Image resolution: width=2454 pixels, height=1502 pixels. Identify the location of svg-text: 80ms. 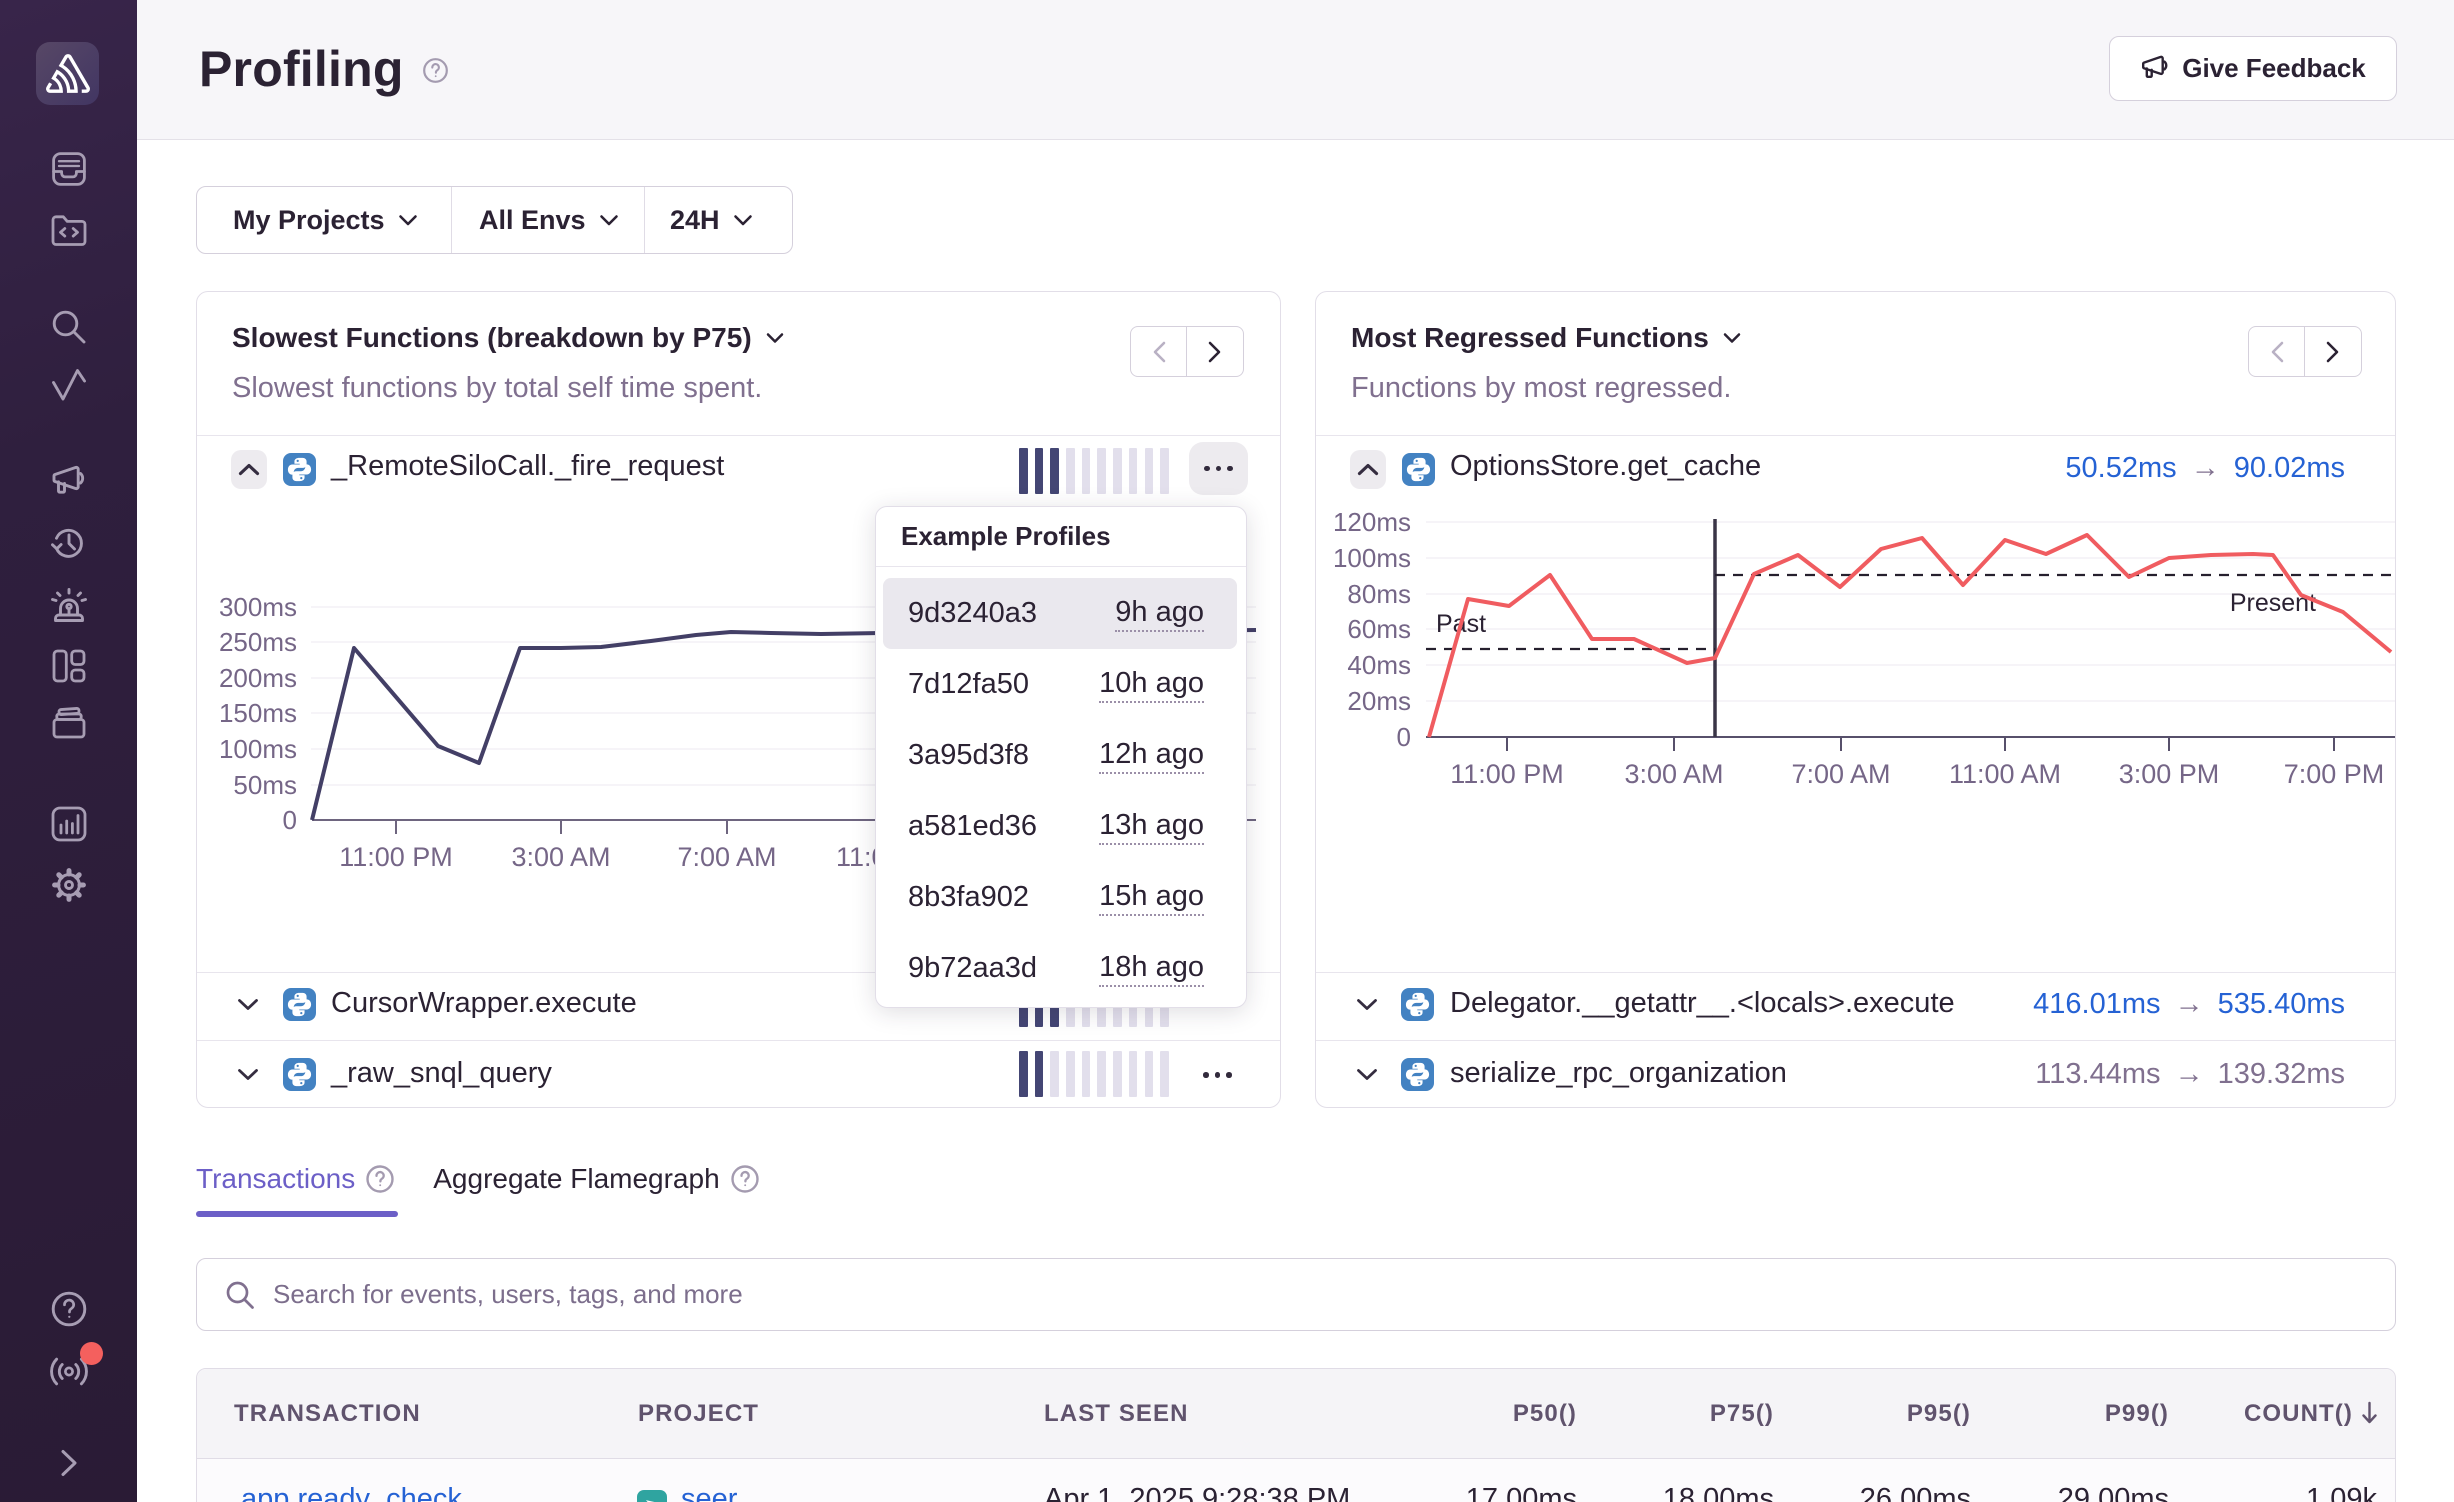
(1379, 594).